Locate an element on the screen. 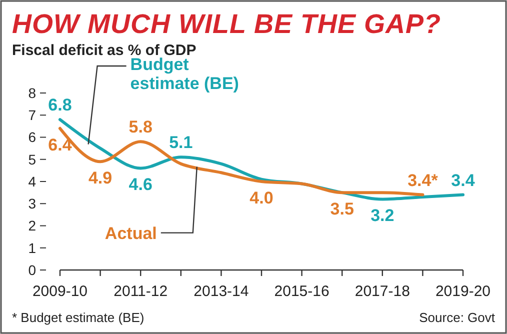  data-label: 6.8 is located at coordinates (60, 105).